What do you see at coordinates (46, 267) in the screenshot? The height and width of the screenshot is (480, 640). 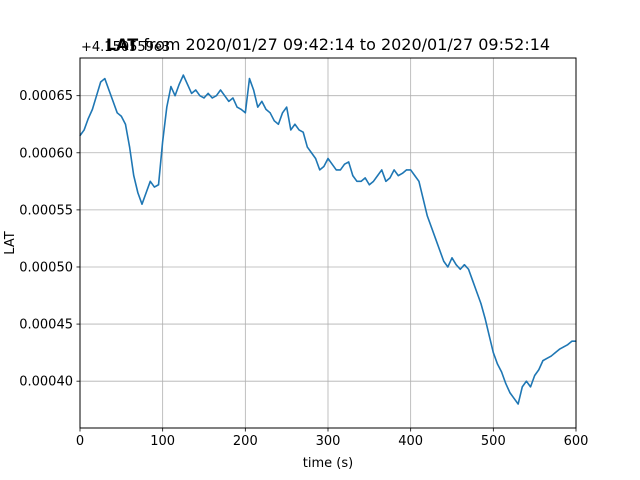 I see `y-tick-label: 0.00050` at bounding box center [46, 267].